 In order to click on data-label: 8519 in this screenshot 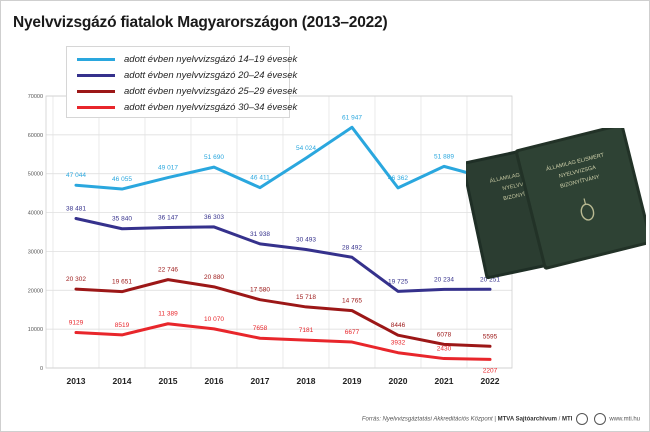, I will do `click(122, 325)`.